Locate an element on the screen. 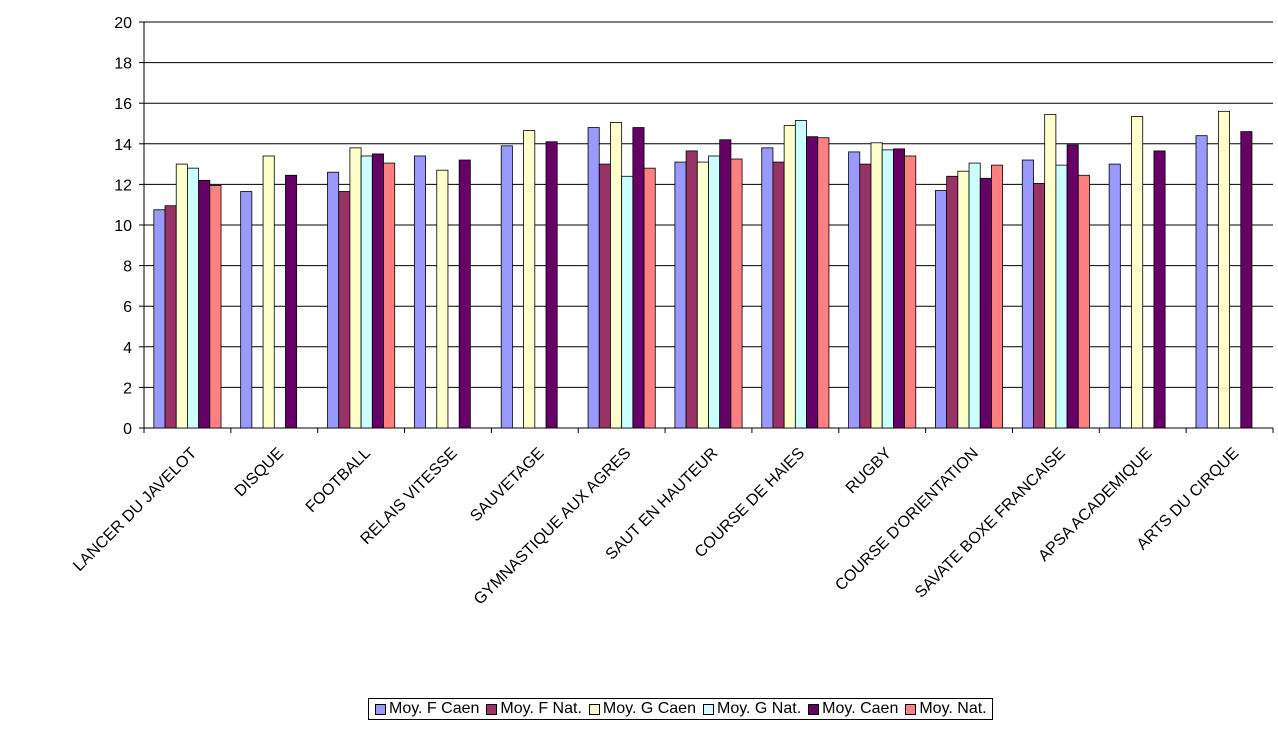 The width and height of the screenshot is (1278, 731). x-tick-label: SAUVETAGE is located at coordinates (507, 485).